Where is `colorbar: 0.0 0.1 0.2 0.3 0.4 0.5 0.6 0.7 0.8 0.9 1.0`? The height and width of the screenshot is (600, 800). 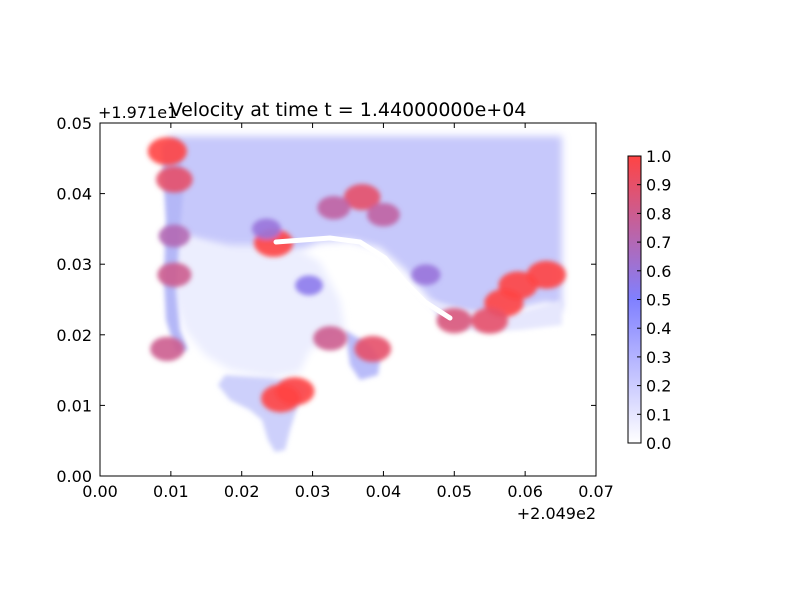 colorbar: 0.0 0.1 0.2 0.3 0.4 0.5 0.6 0.7 0.8 0.9 1.0 is located at coordinates (649, 300).